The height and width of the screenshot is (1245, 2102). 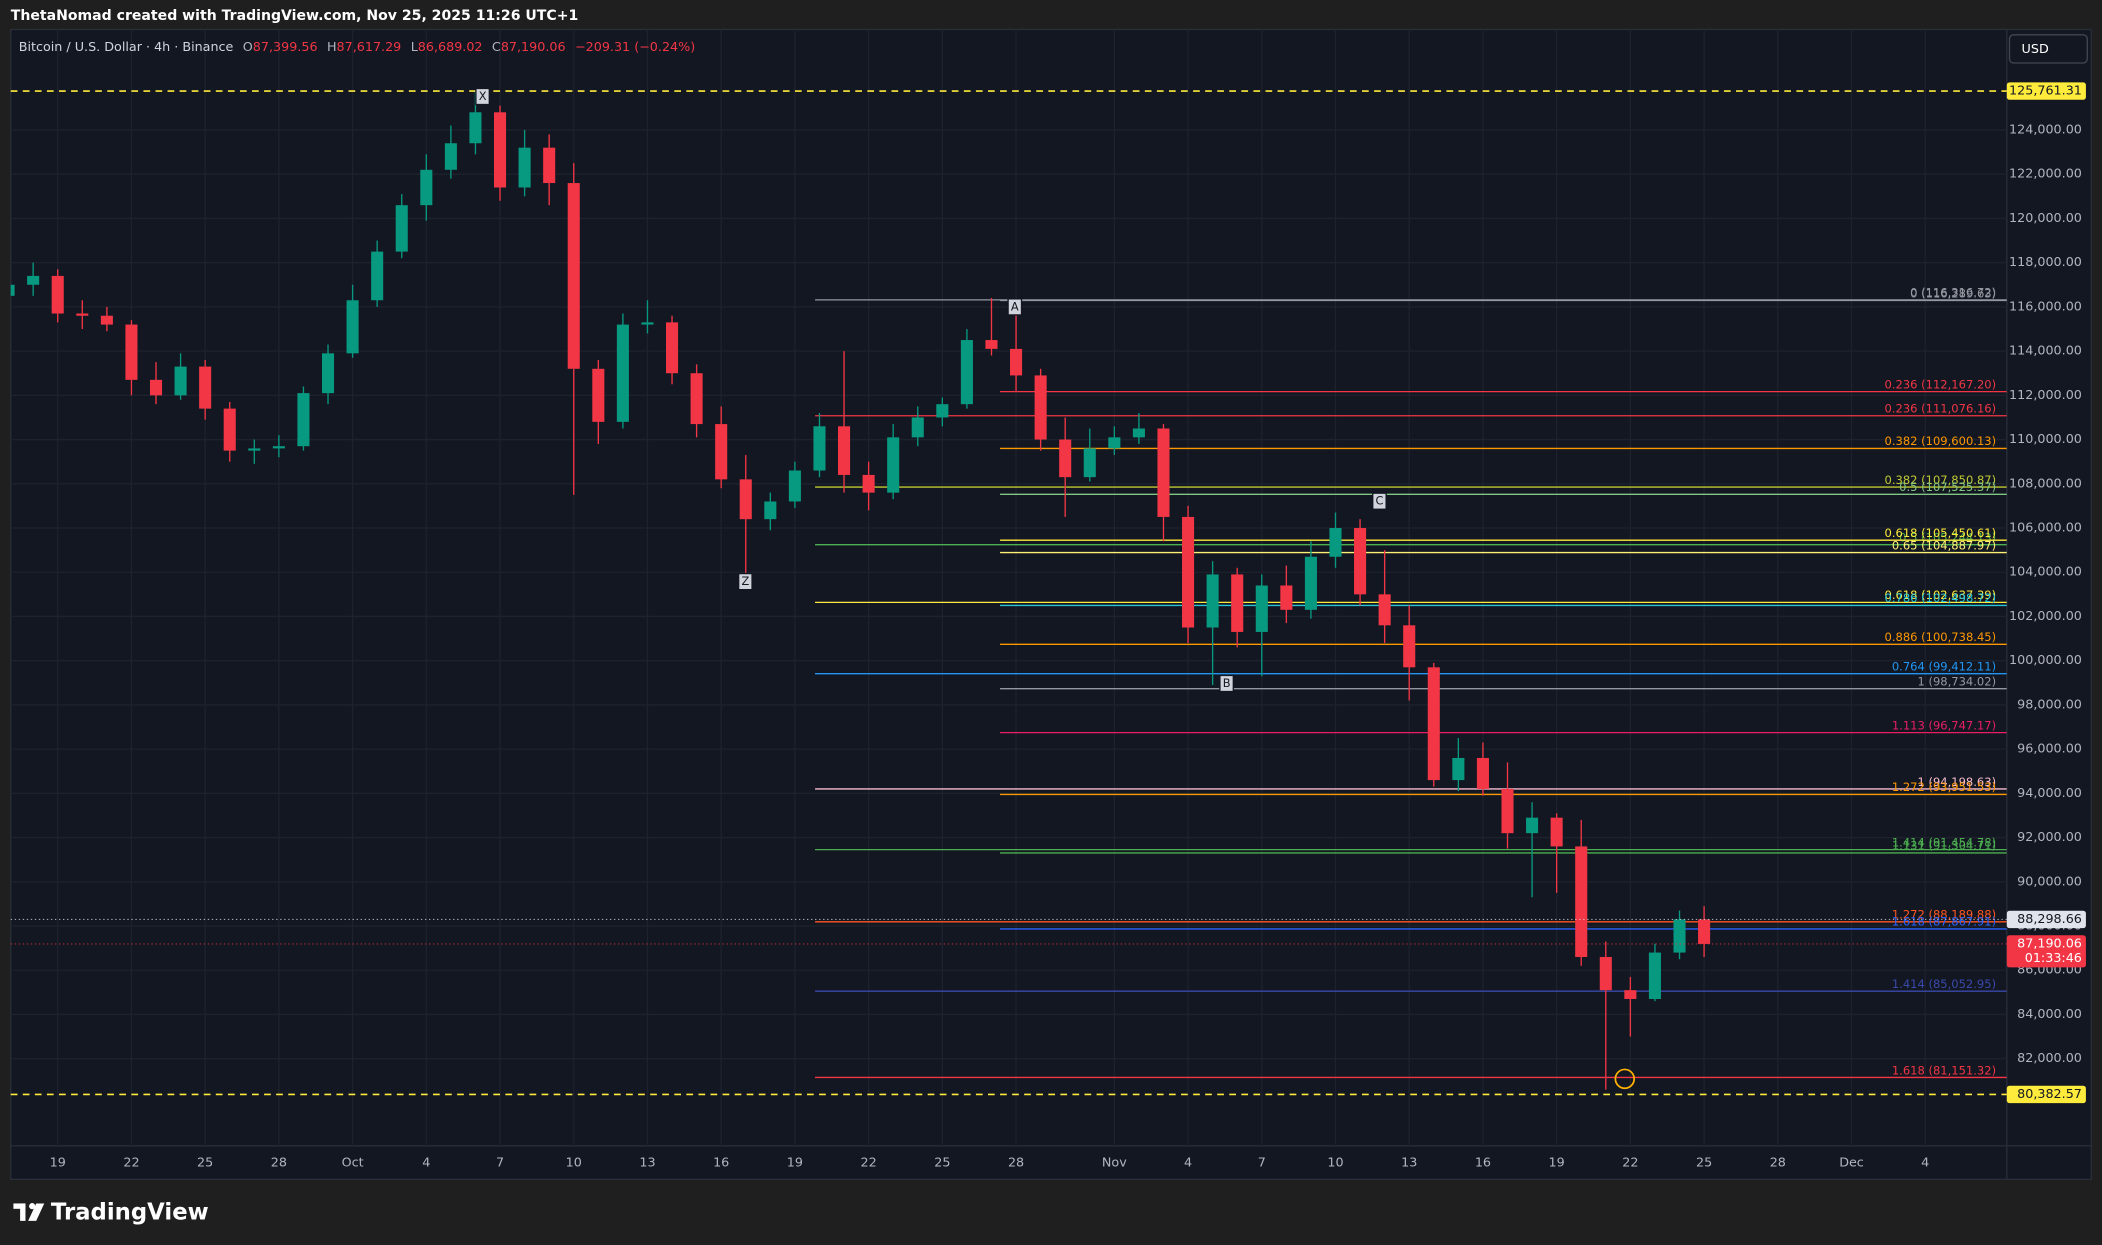 I want to click on price-tag-label: 87,190.06, so click(x=2049, y=943).